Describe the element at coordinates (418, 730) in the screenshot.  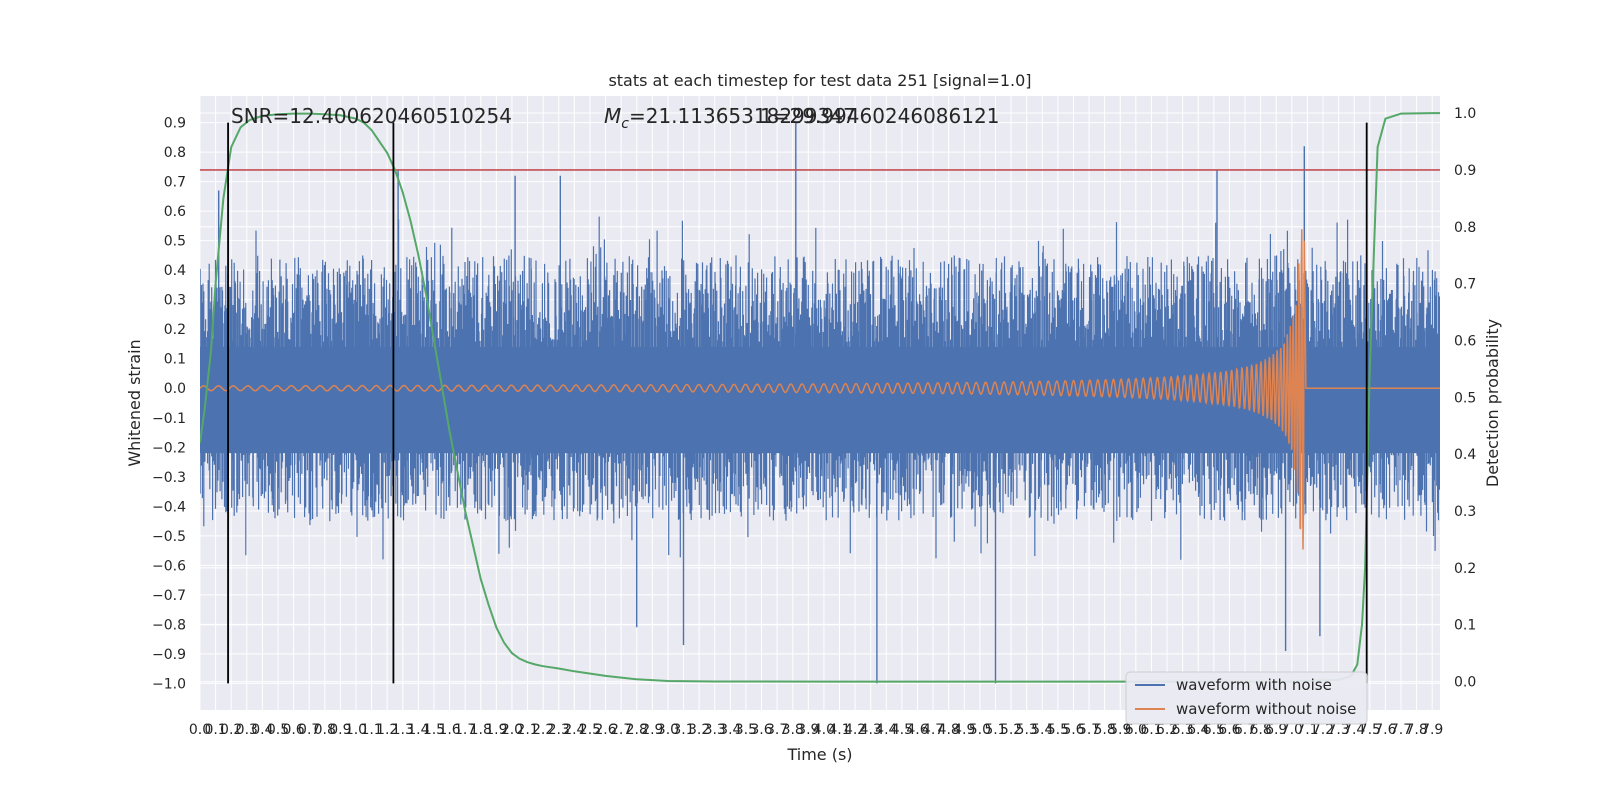
I see `x-tick-label: 1.4` at that location.